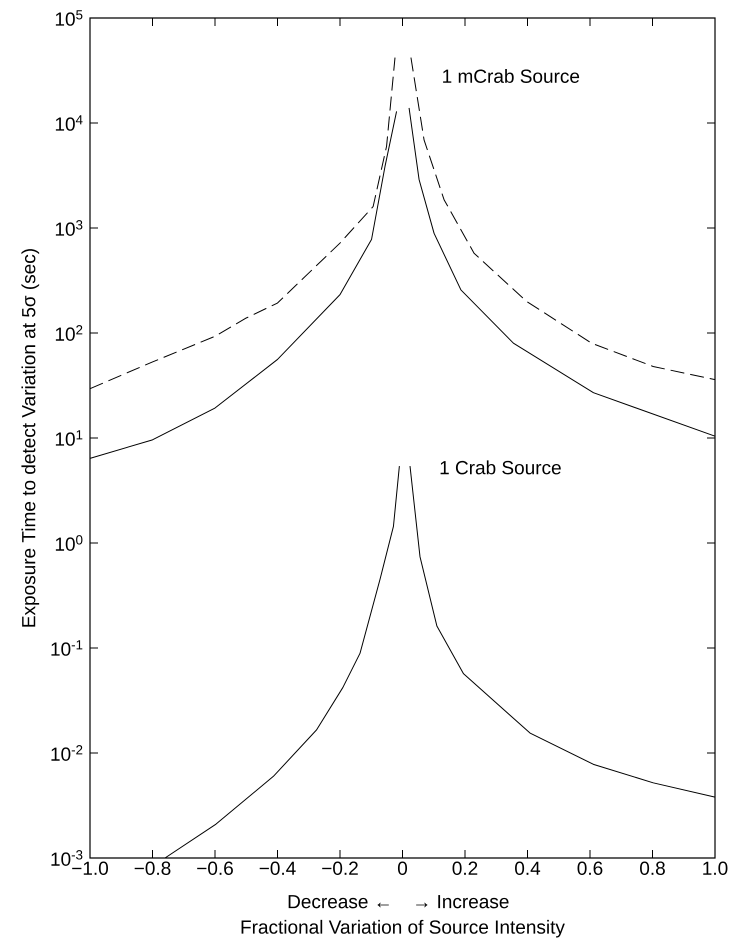 Image resolution: width=729 pixels, height=943 pixels. Describe the element at coordinates (66, 753) in the screenshot. I see `y-tick-label: 10$^{-2}$` at that location.